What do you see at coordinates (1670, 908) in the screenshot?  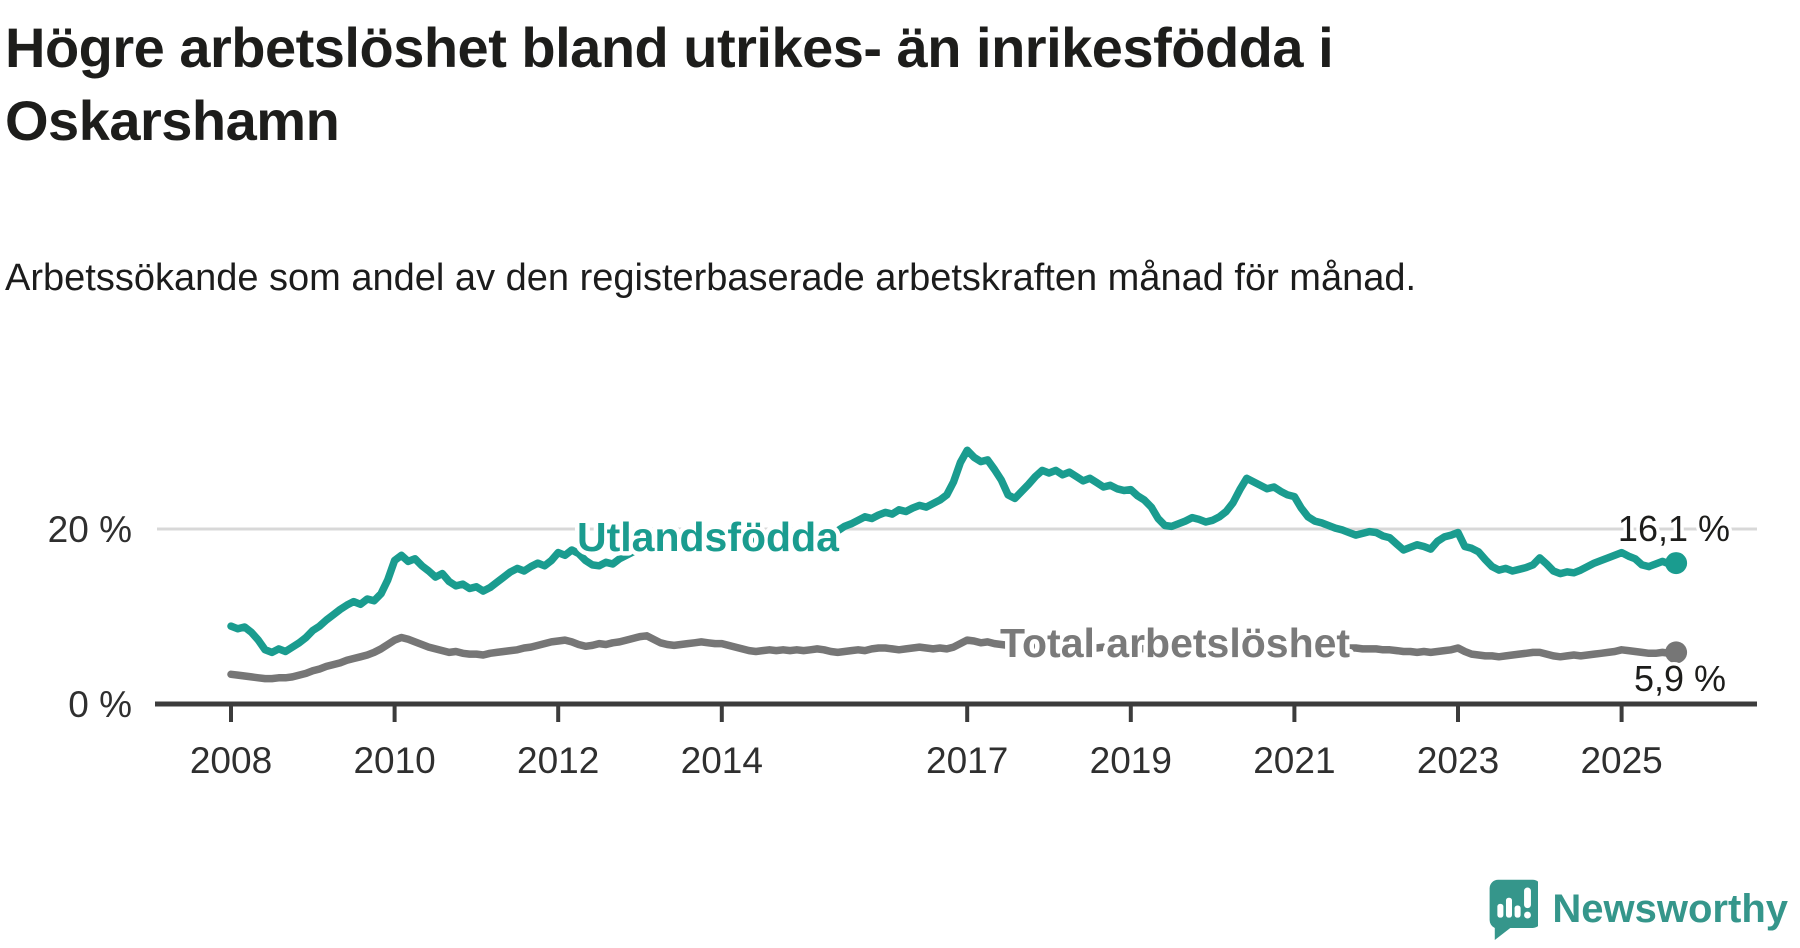 I see `newsworthy-brand-text: Newsworthy` at bounding box center [1670, 908].